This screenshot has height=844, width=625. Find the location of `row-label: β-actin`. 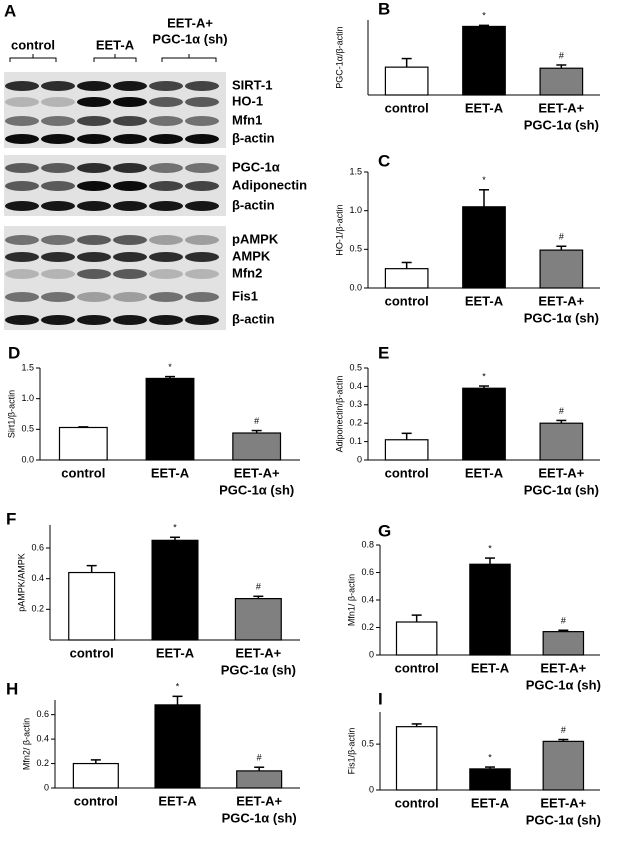

row-label: β-actin is located at coordinates (253, 318).